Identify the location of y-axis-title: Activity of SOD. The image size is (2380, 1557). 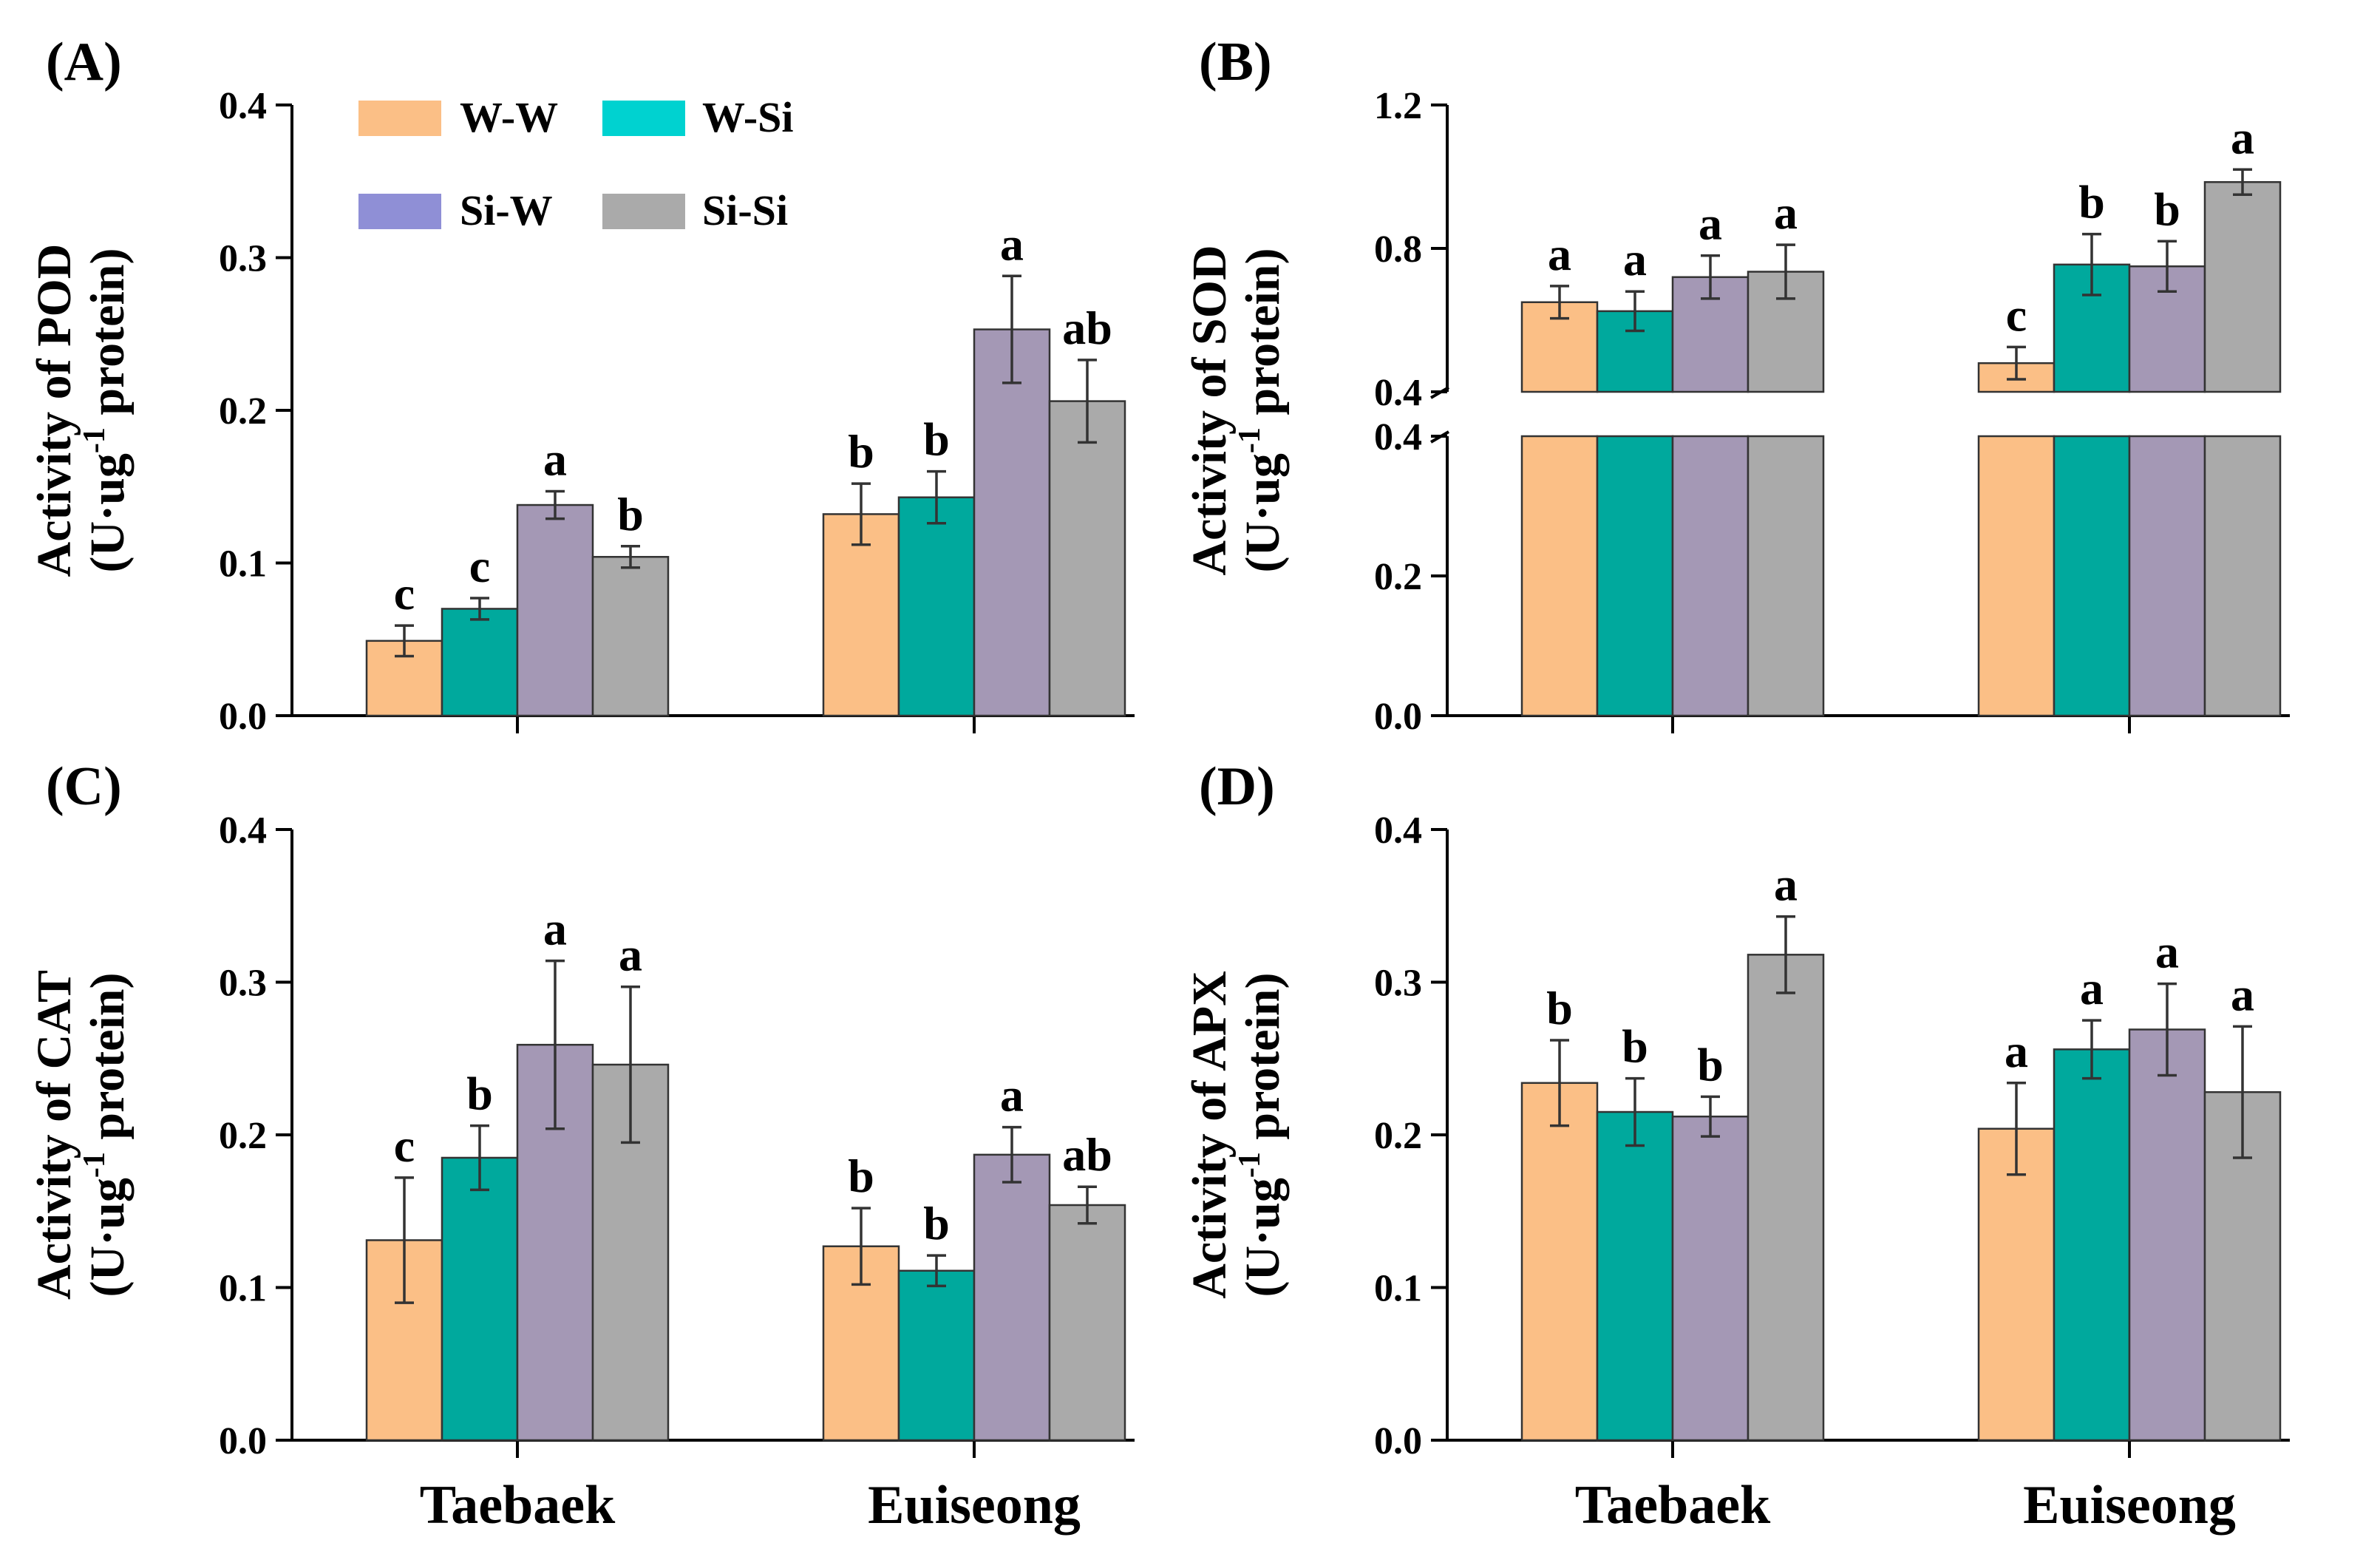
(1210, 410).